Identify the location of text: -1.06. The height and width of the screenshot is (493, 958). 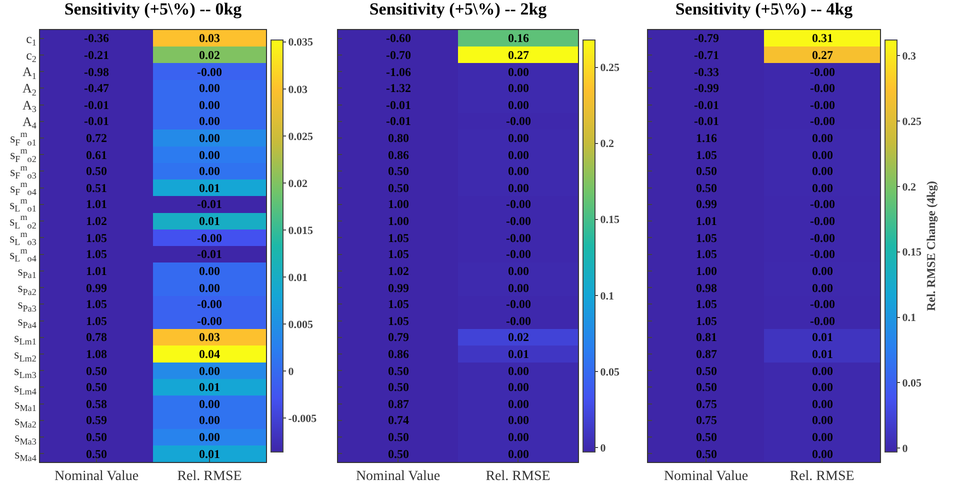
(398, 72).